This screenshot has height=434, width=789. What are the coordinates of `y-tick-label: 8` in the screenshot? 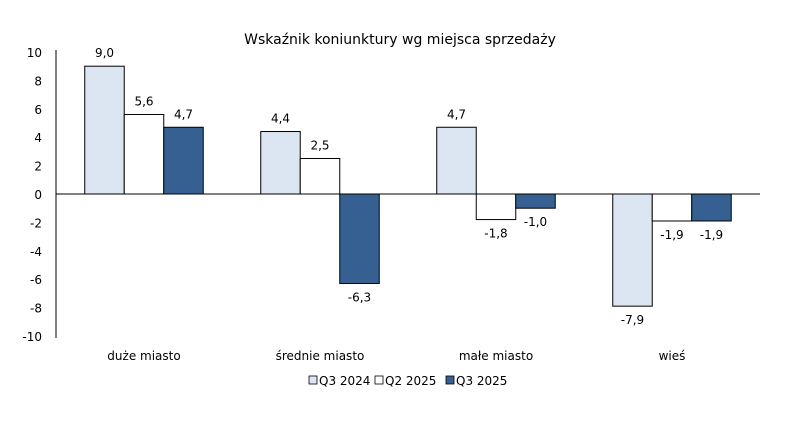 It's located at (38, 81).